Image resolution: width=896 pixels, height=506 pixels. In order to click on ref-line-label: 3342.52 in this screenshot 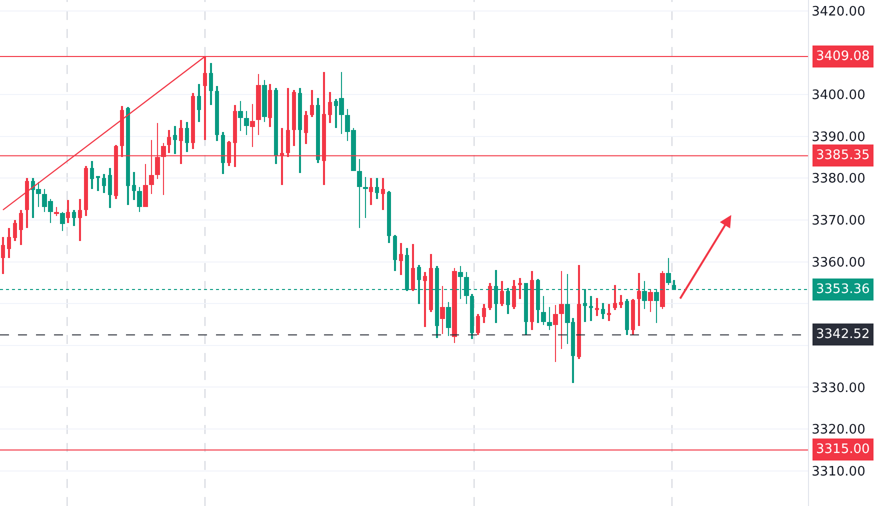, I will do `click(843, 334)`.